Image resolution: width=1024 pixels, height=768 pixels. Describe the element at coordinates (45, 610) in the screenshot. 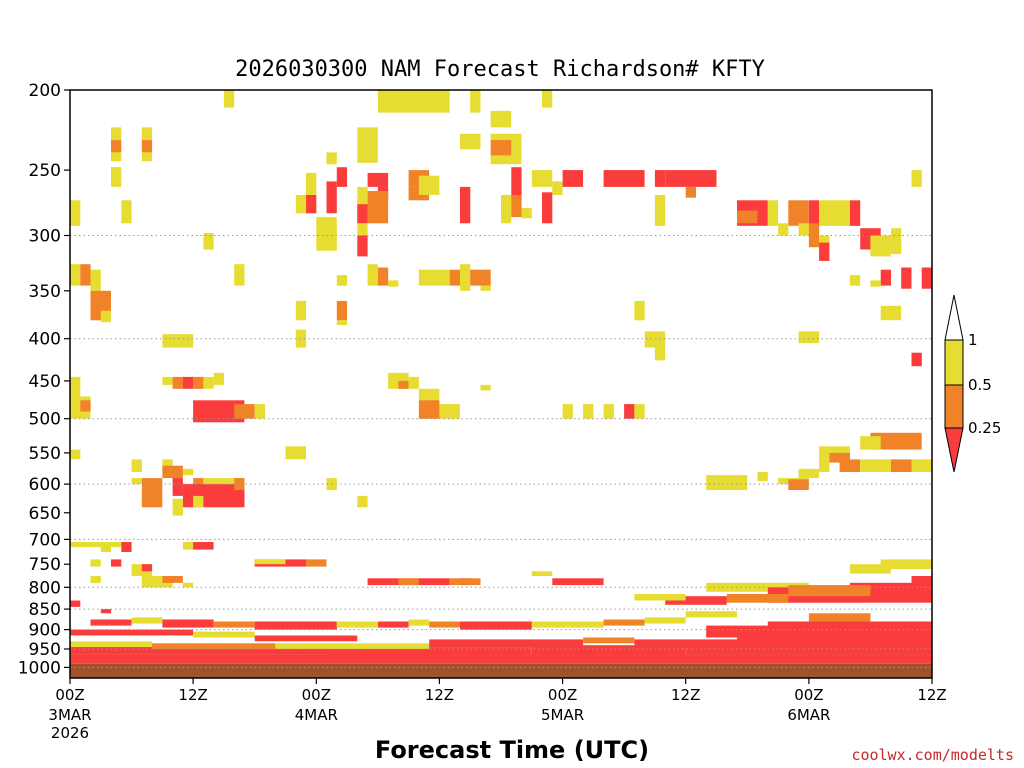

I see `y-tick-label: 850` at that location.